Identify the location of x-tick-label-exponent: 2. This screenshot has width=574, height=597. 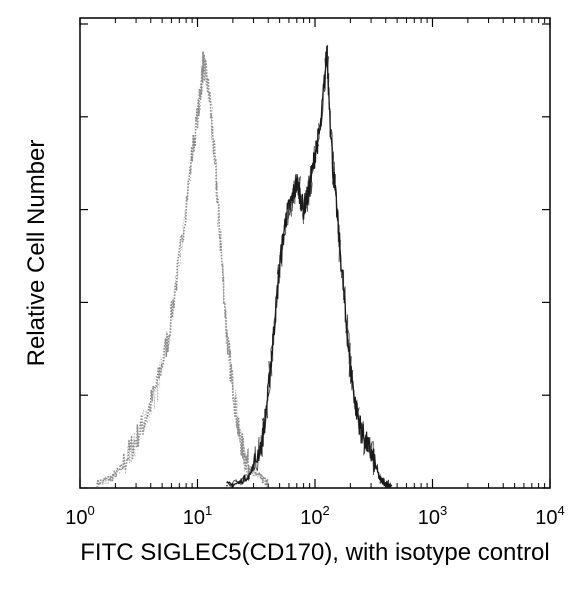
(326, 510).